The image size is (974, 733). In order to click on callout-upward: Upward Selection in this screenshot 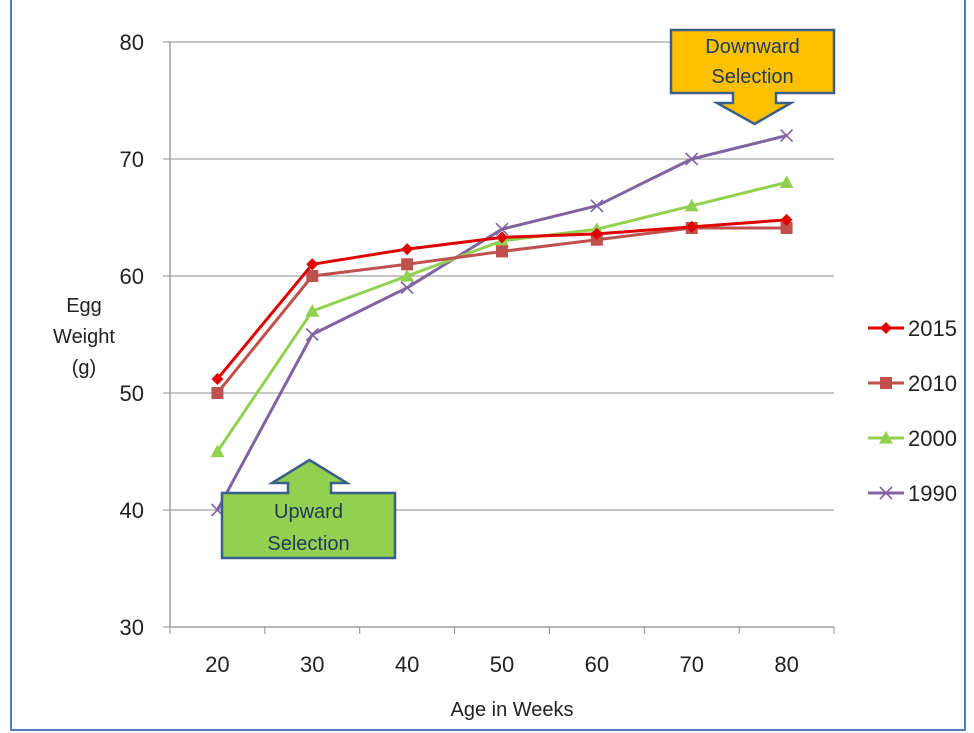, I will do `click(308, 509)`.